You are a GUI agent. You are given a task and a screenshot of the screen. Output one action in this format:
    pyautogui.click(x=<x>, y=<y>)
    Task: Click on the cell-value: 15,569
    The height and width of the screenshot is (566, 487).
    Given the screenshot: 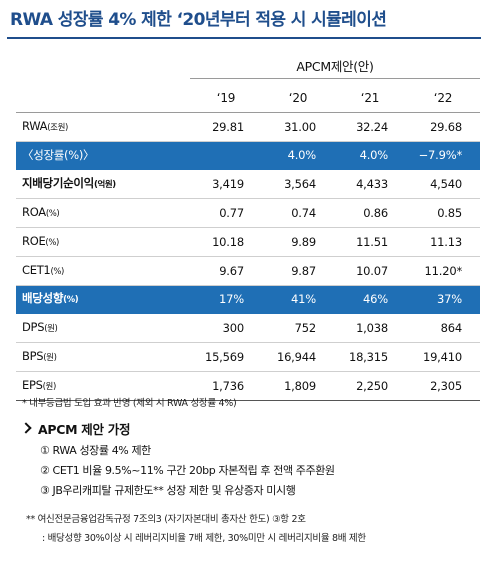 What is the action you would take?
    pyautogui.click(x=226, y=357)
    